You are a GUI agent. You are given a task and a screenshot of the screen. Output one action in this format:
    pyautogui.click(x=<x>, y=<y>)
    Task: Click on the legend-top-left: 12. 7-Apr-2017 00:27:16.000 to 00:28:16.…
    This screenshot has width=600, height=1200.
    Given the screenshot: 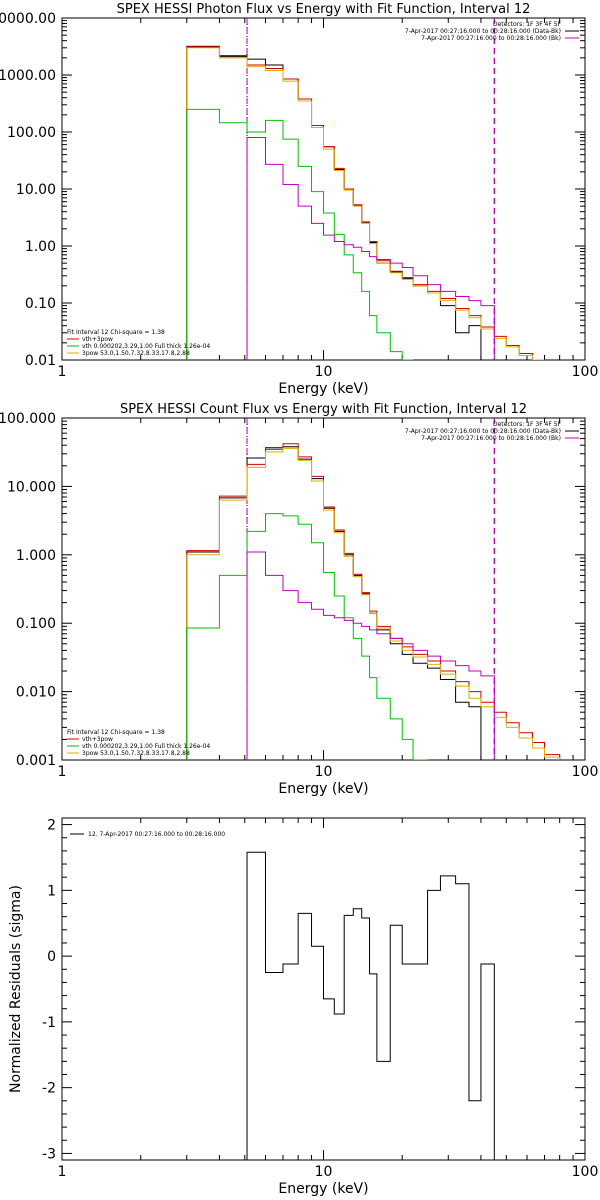 What is the action you would take?
    pyautogui.click(x=147, y=834)
    